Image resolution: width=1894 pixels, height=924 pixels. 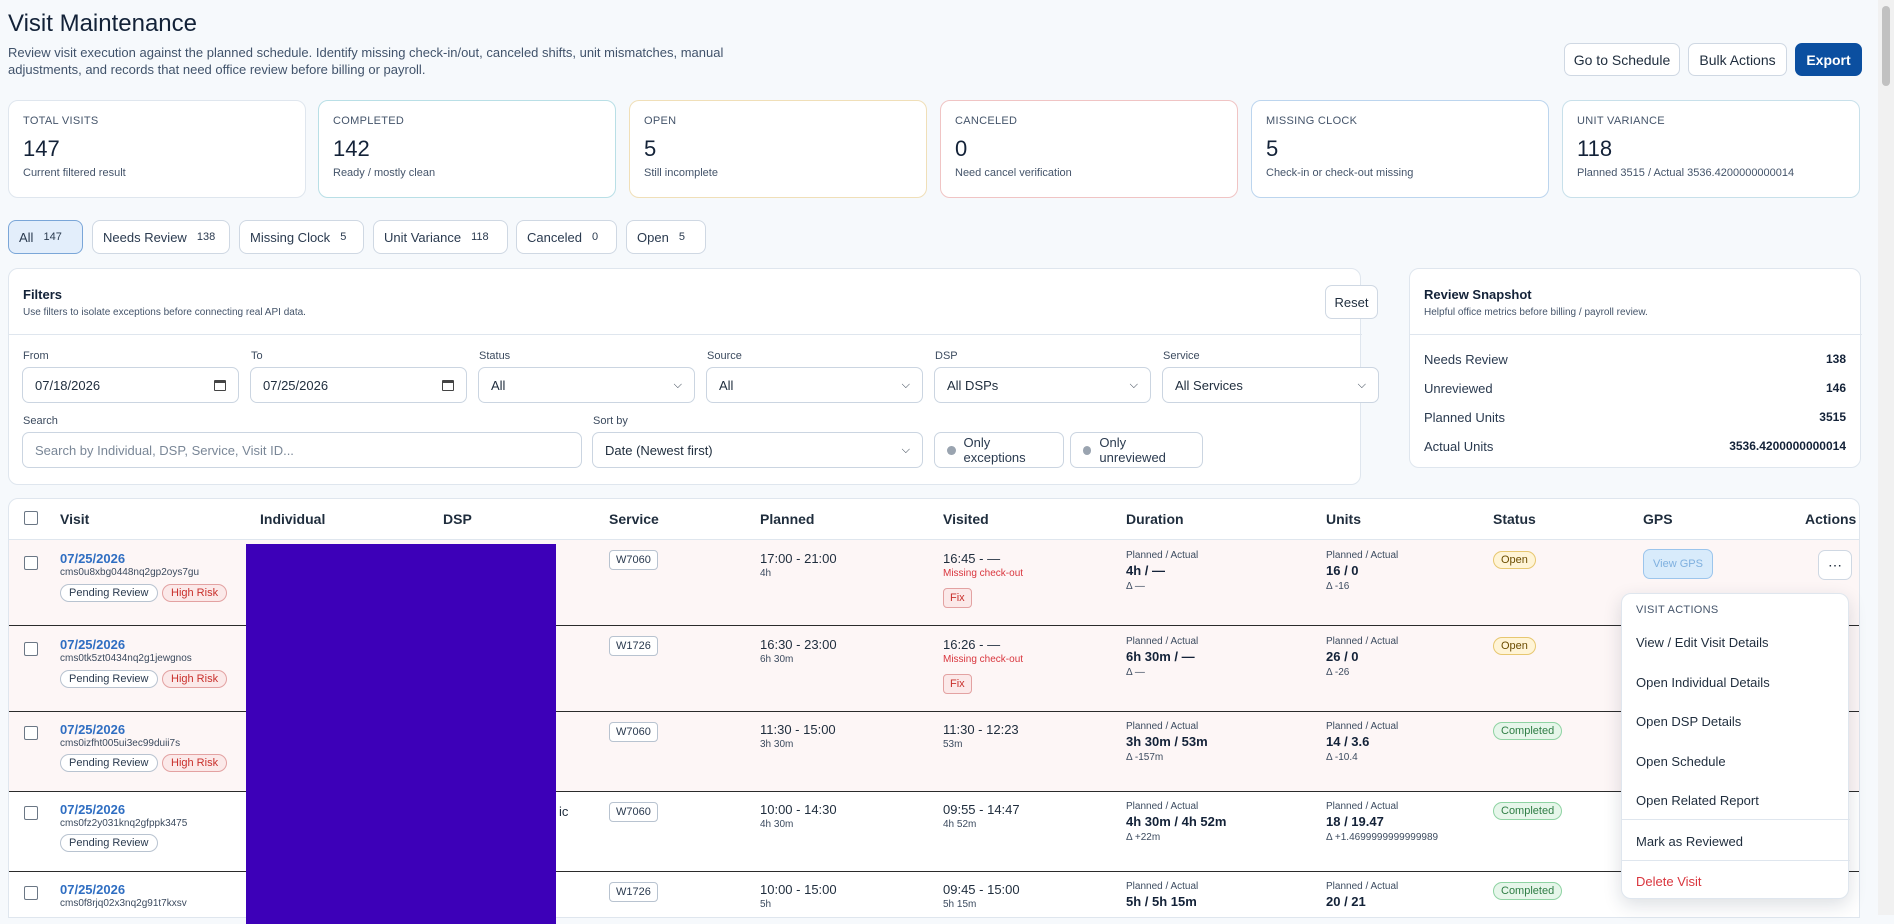 What do you see at coordinates (1689, 721) in the screenshot?
I see `menu-item-open-dsp: Open DSP Details` at bounding box center [1689, 721].